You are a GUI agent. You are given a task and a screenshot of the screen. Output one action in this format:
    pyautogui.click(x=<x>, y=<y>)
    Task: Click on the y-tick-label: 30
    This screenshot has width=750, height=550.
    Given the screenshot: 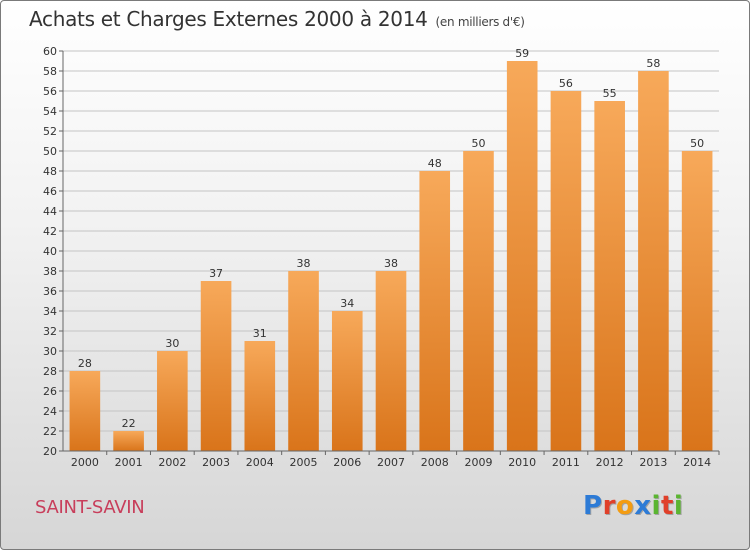 What is the action you would take?
    pyautogui.click(x=50, y=351)
    